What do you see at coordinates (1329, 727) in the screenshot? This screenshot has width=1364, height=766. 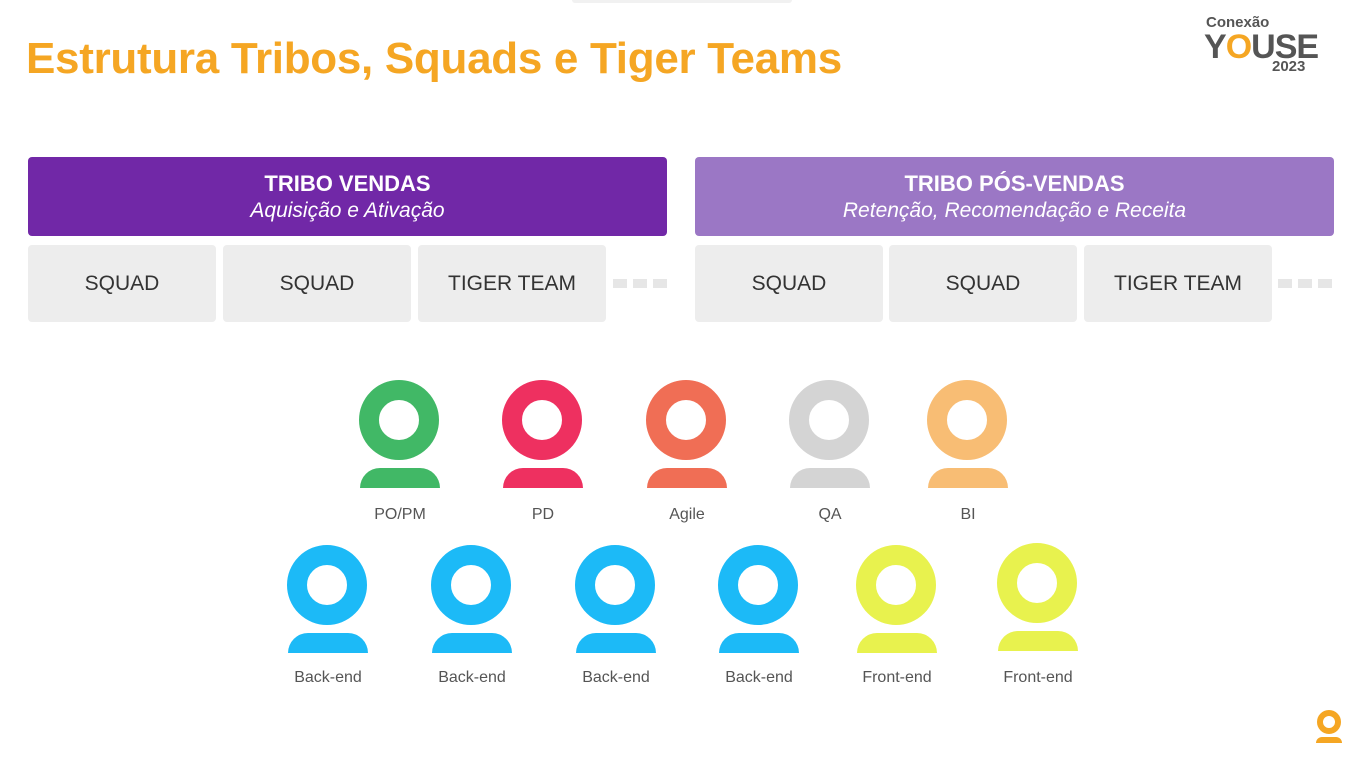 I see `youse-person-logo-icon` at bounding box center [1329, 727].